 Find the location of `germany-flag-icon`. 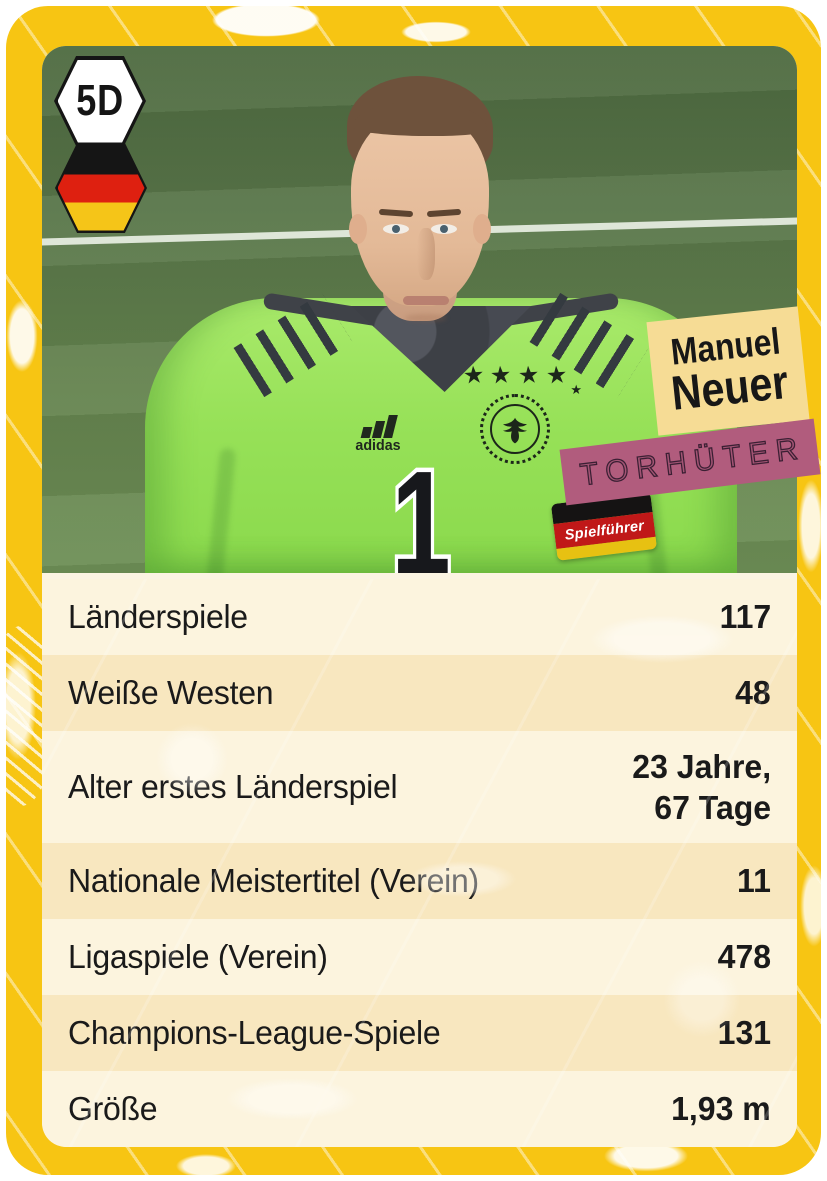

germany-flag-icon is located at coordinates (101, 188).